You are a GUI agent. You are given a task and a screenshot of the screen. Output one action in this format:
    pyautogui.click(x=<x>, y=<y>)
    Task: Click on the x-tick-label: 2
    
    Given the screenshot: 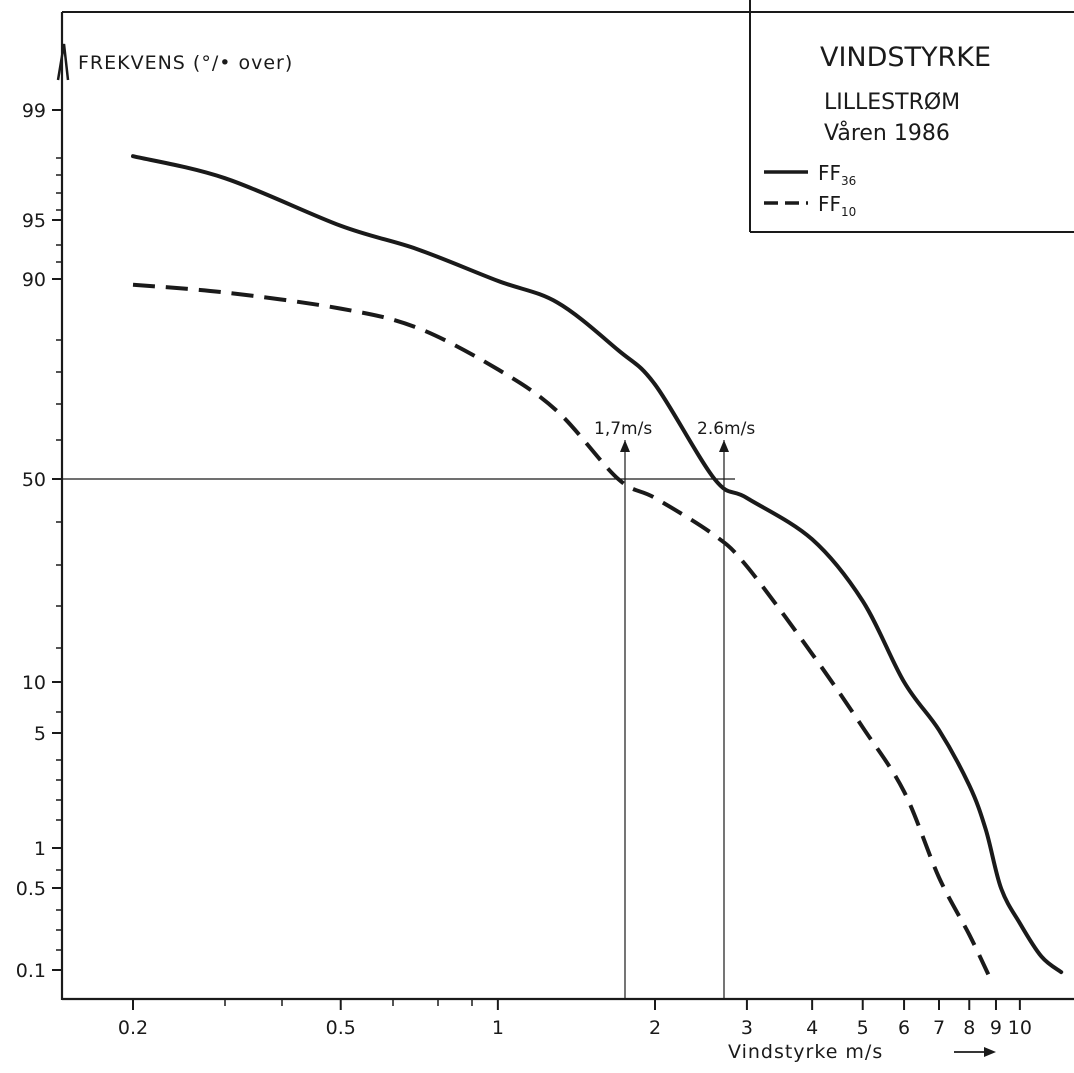 What is the action you would take?
    pyautogui.click(x=655, y=1028)
    